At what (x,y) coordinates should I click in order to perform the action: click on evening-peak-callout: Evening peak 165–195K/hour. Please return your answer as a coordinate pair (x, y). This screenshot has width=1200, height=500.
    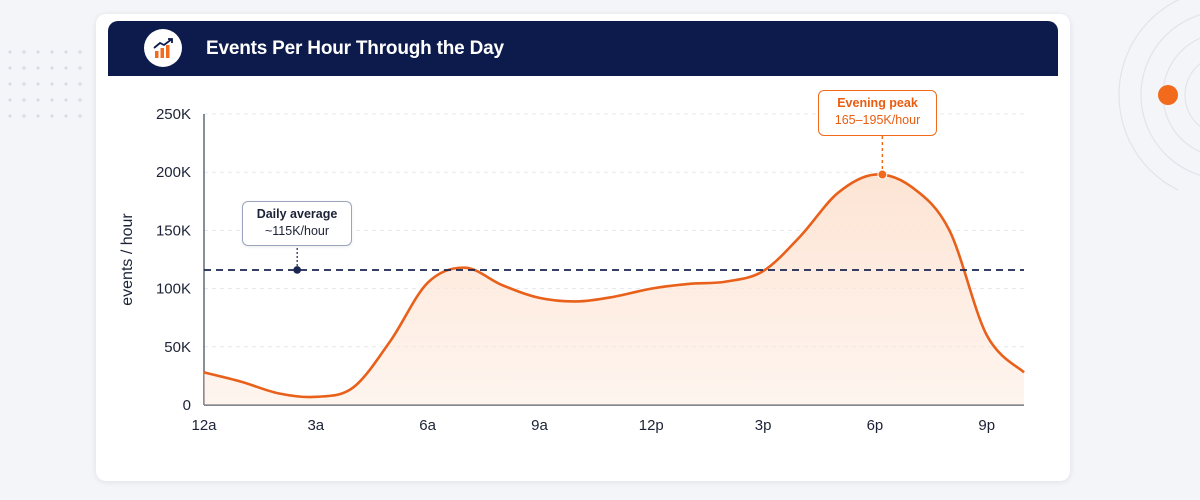
    Looking at the image, I should click on (877, 113).